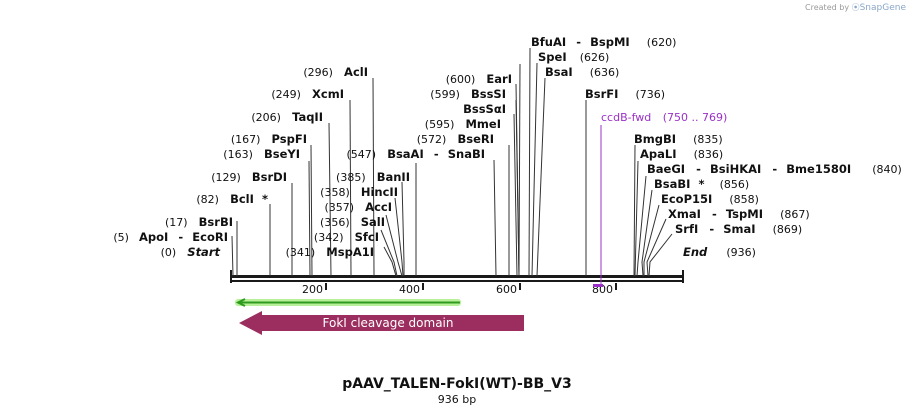  I want to click on axis-ticks: 200 400 600 800, so click(459, 289).